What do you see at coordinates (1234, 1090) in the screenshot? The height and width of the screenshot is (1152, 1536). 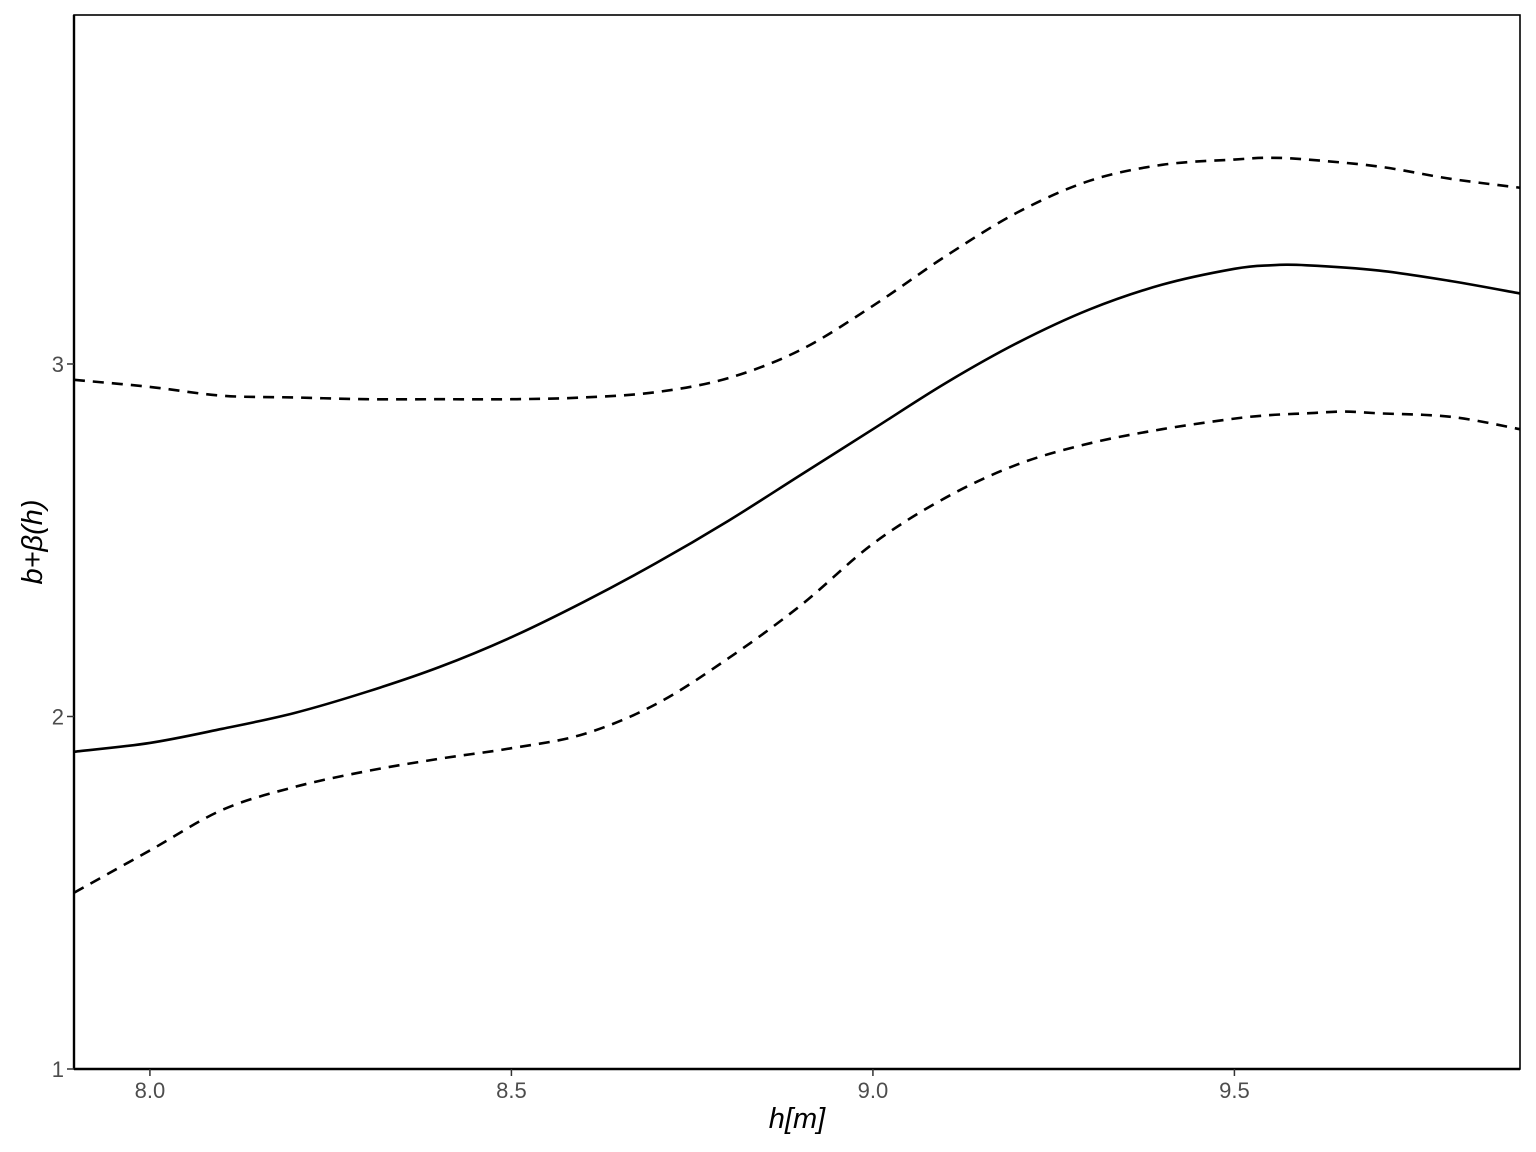 I see `x-tick-label: 9.5` at bounding box center [1234, 1090].